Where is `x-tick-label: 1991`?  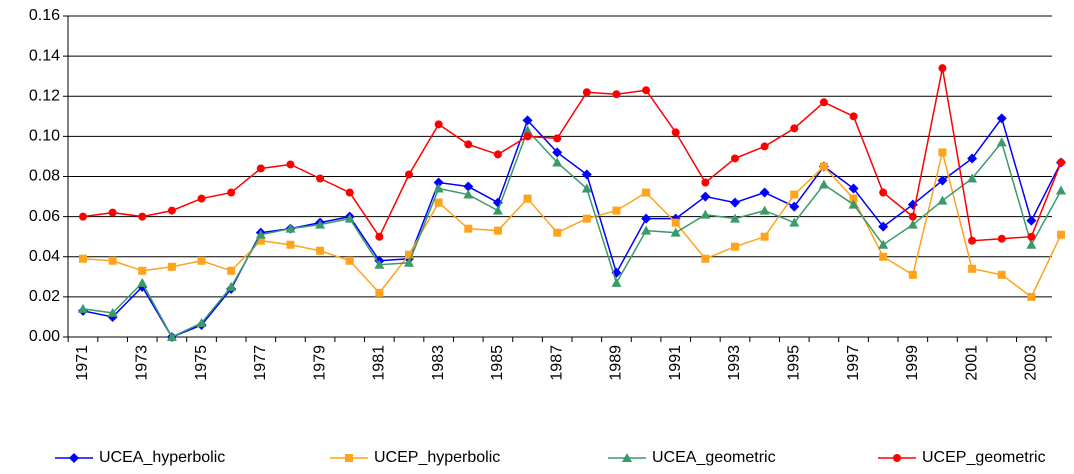 x-tick-label: 1991 is located at coordinates (675, 363).